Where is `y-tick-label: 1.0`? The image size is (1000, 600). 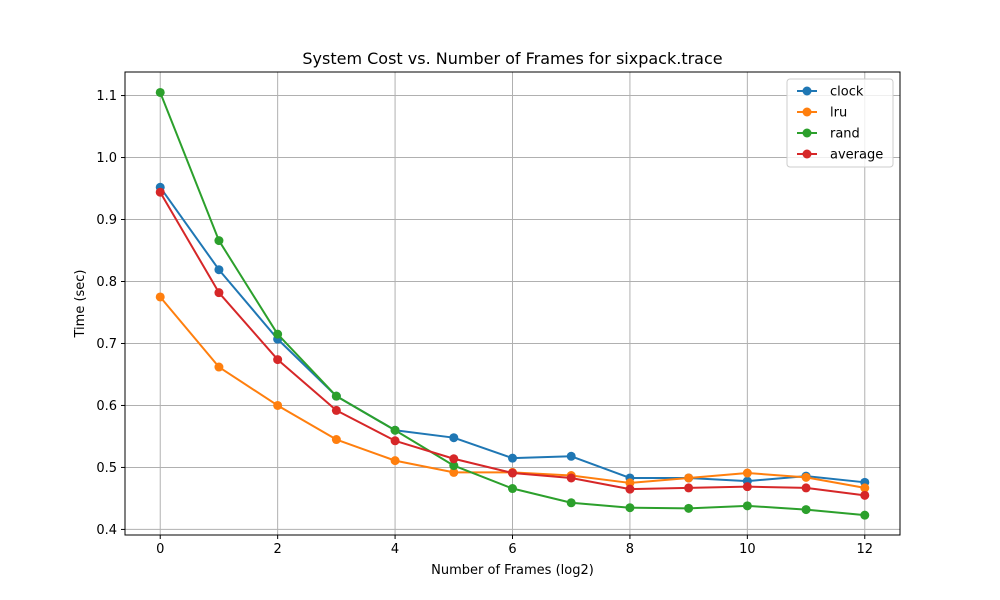
y-tick-label: 1.0 is located at coordinates (106, 158).